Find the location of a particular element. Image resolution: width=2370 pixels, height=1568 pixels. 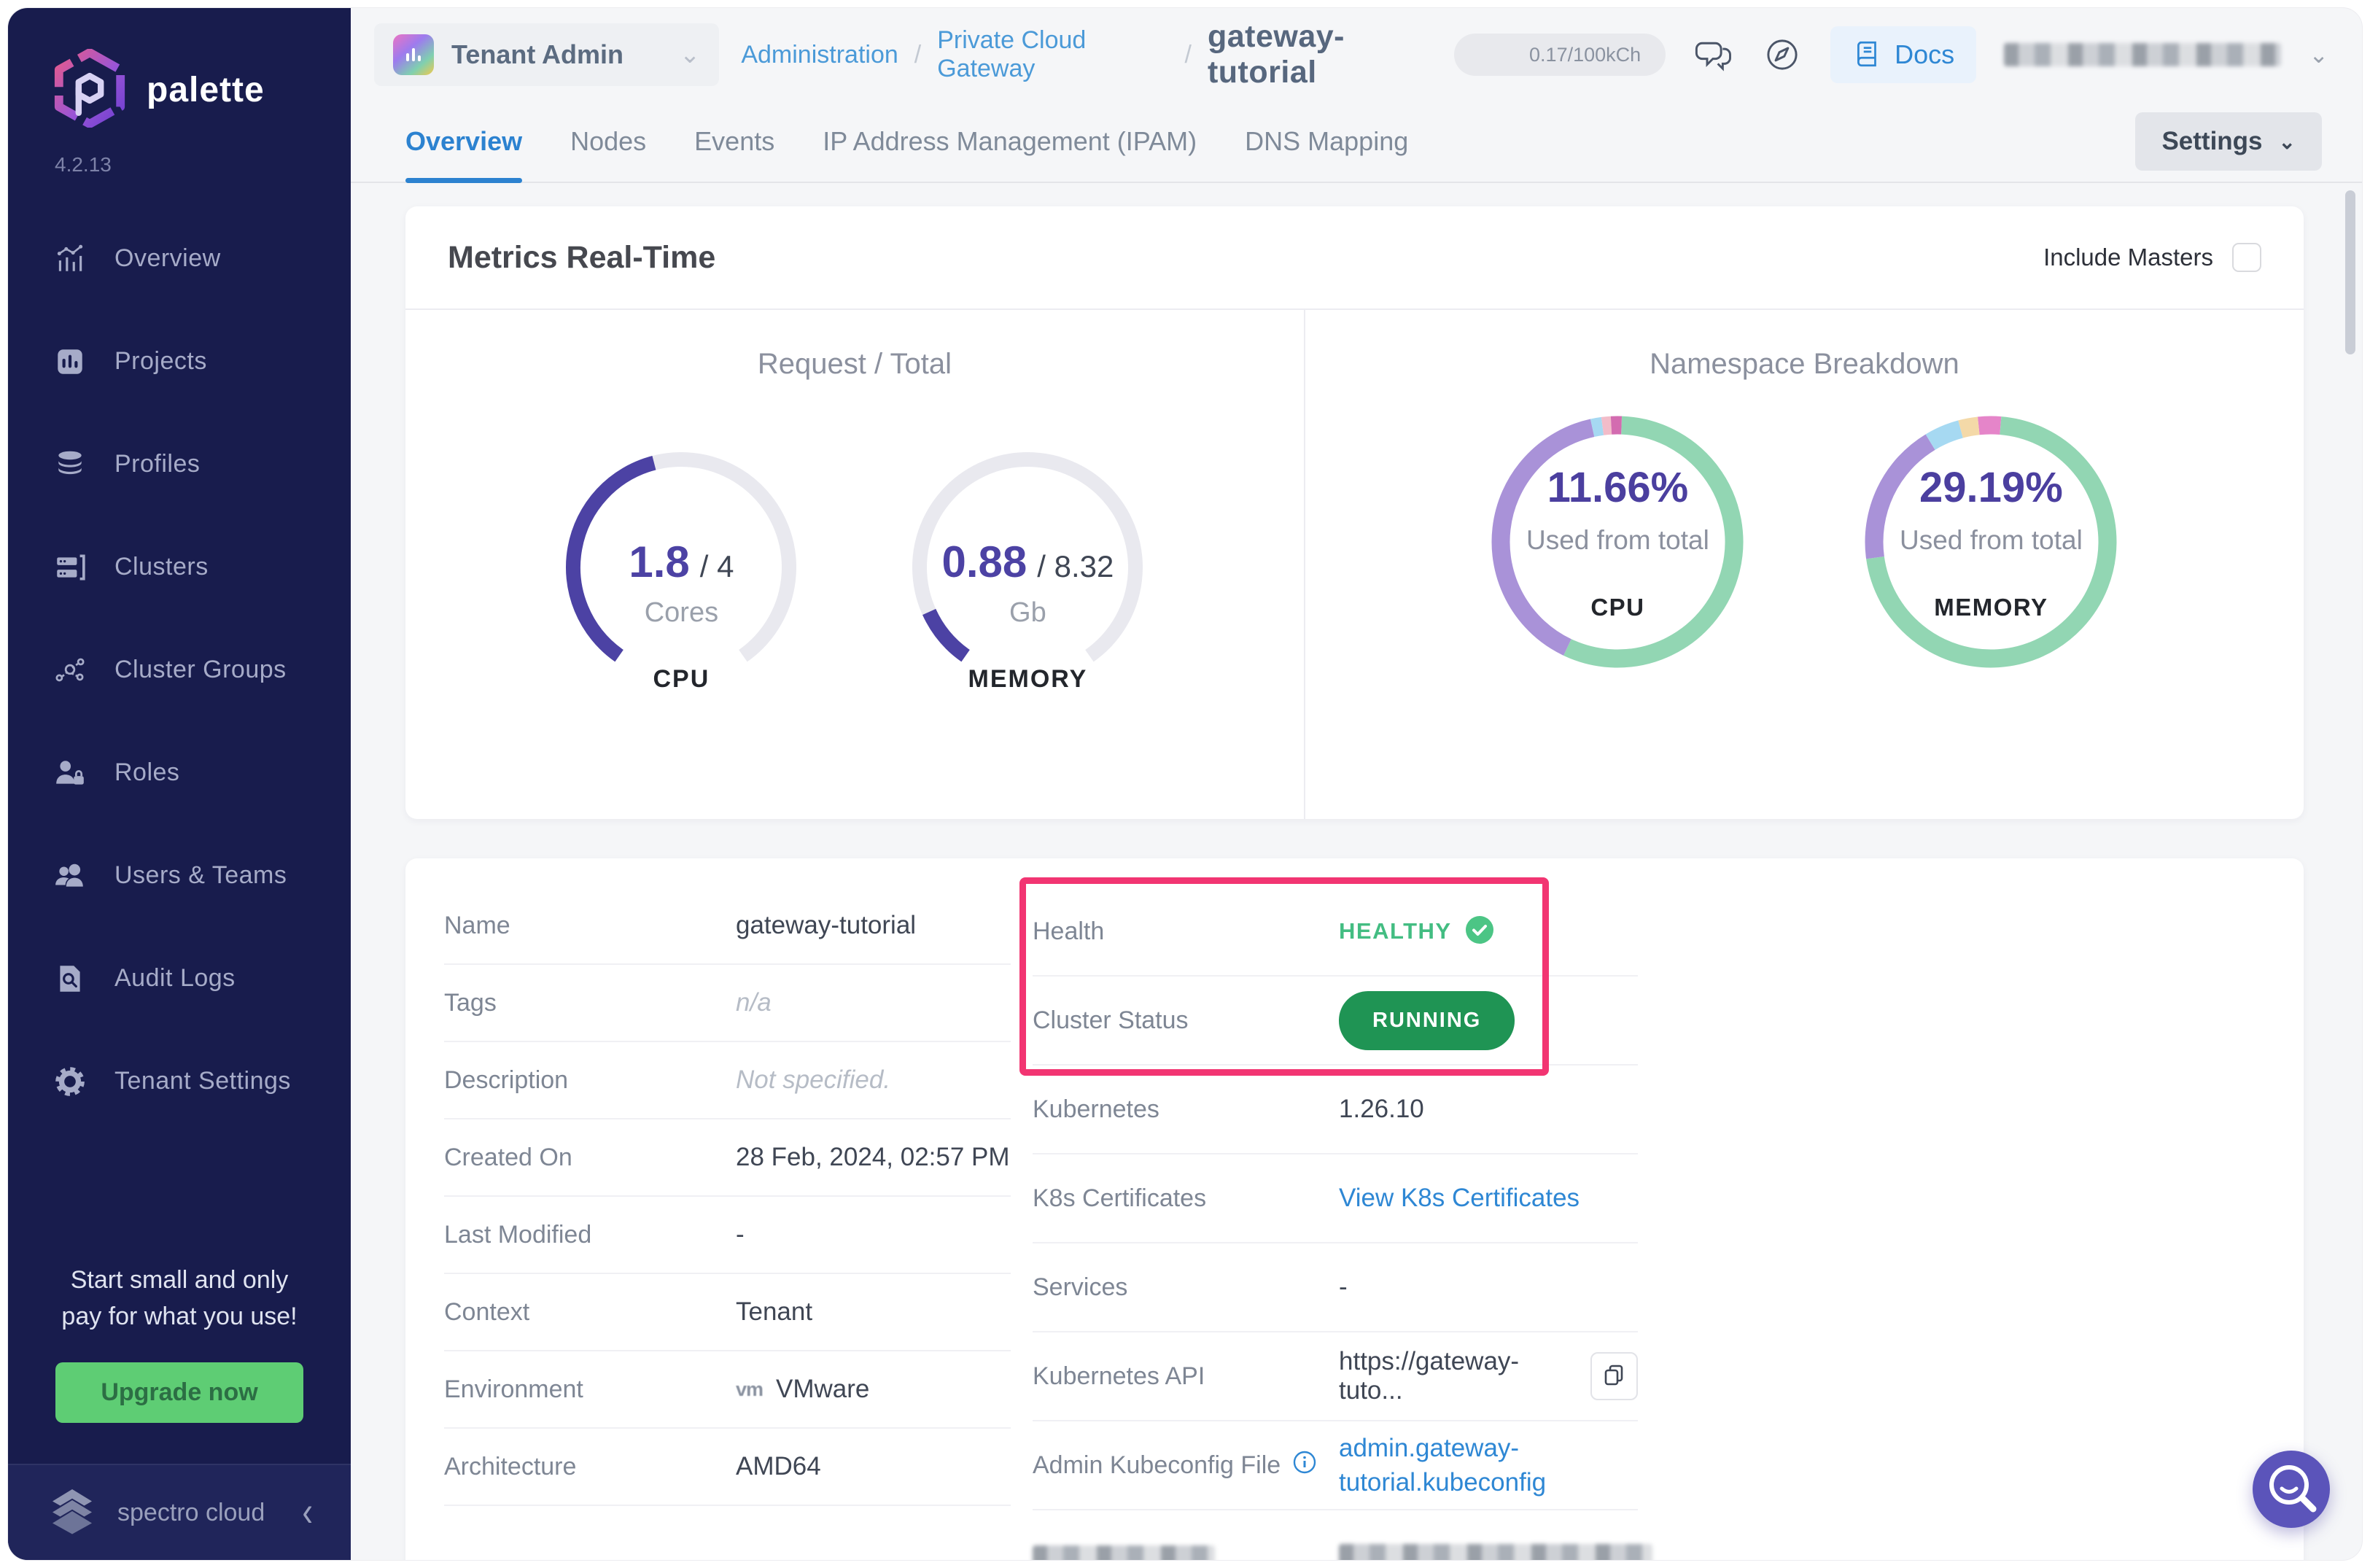

docs-button: Docs is located at coordinates (1903, 54).